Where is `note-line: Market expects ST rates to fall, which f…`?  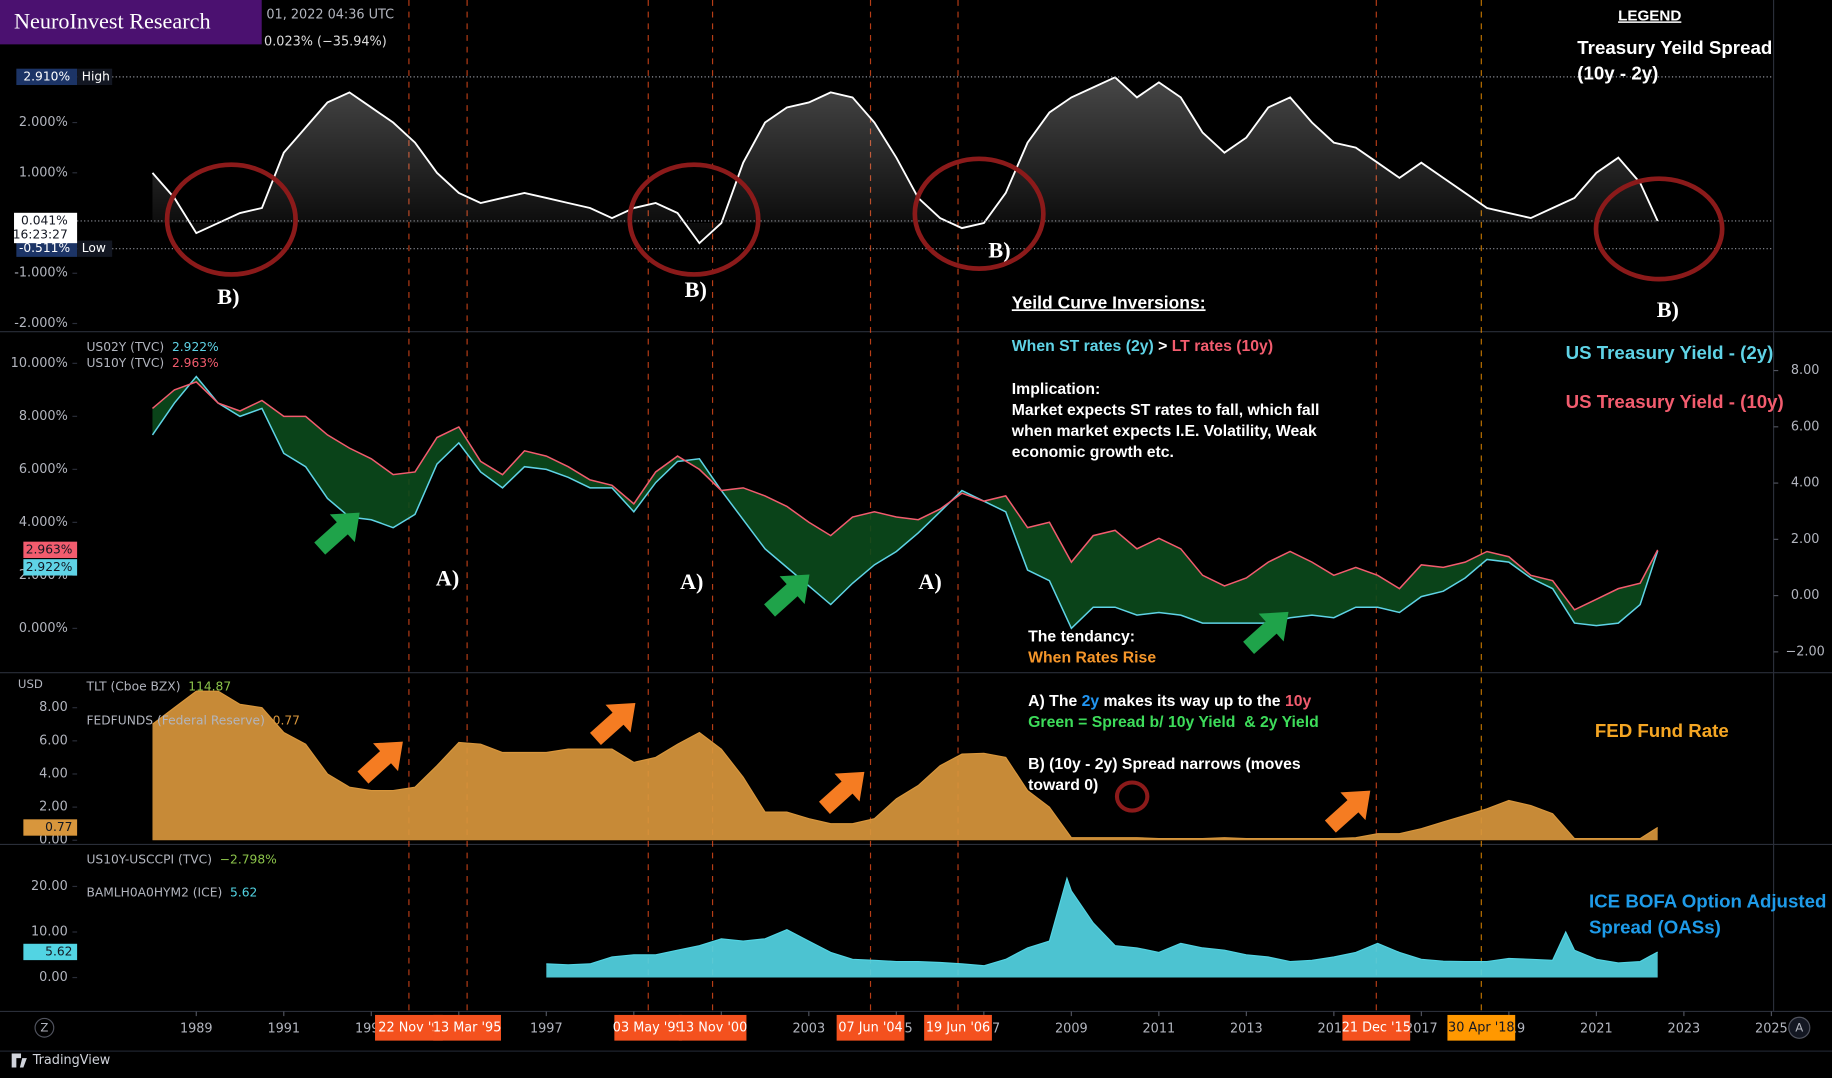
note-line: Market expects ST rates to fall, which f… is located at coordinates (1166, 410).